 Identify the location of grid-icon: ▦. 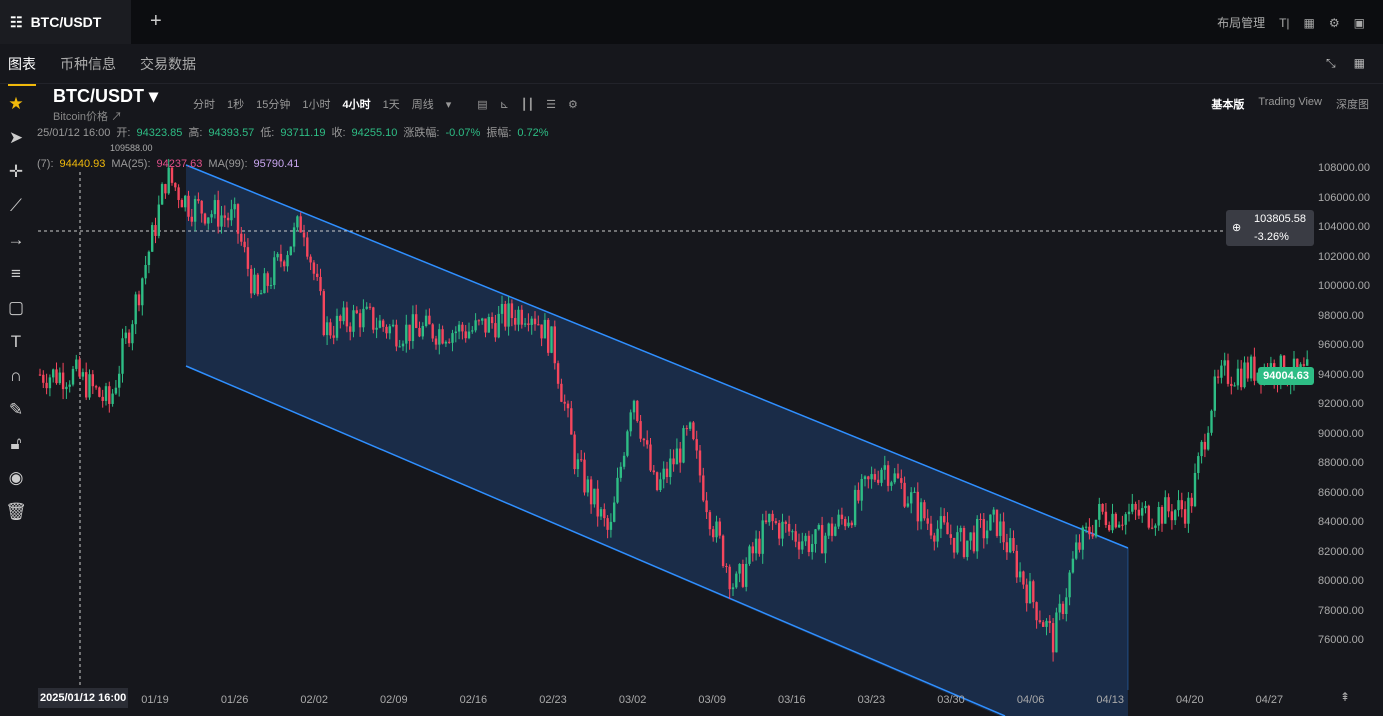
(1309, 22).